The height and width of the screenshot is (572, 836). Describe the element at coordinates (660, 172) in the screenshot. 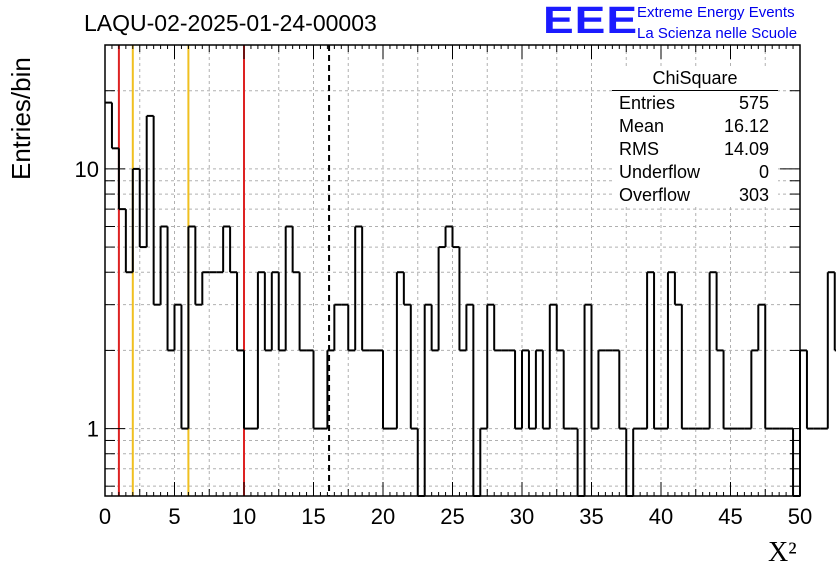

I see `stats-label: Underflow` at that location.